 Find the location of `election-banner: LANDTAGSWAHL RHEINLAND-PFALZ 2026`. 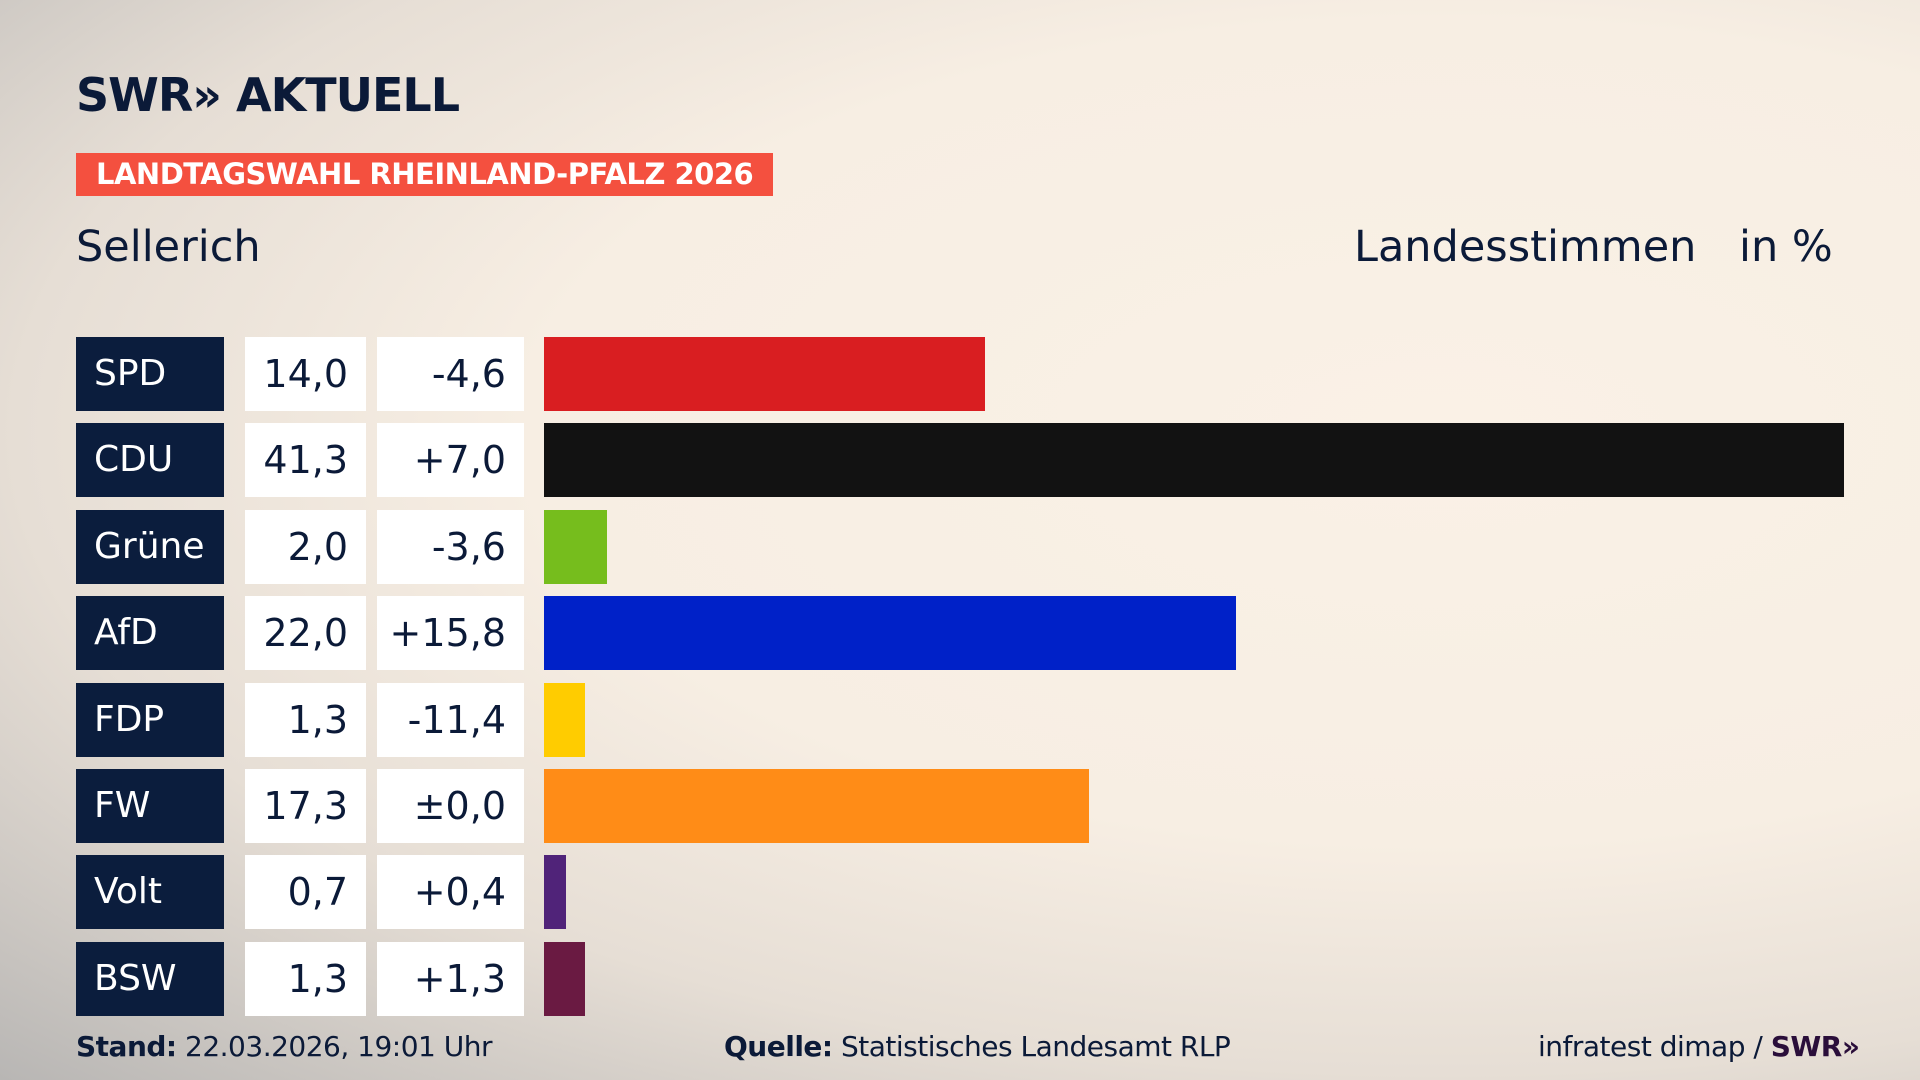

election-banner: LANDTAGSWAHL RHEINLAND-PFALZ 2026 is located at coordinates (425, 174).